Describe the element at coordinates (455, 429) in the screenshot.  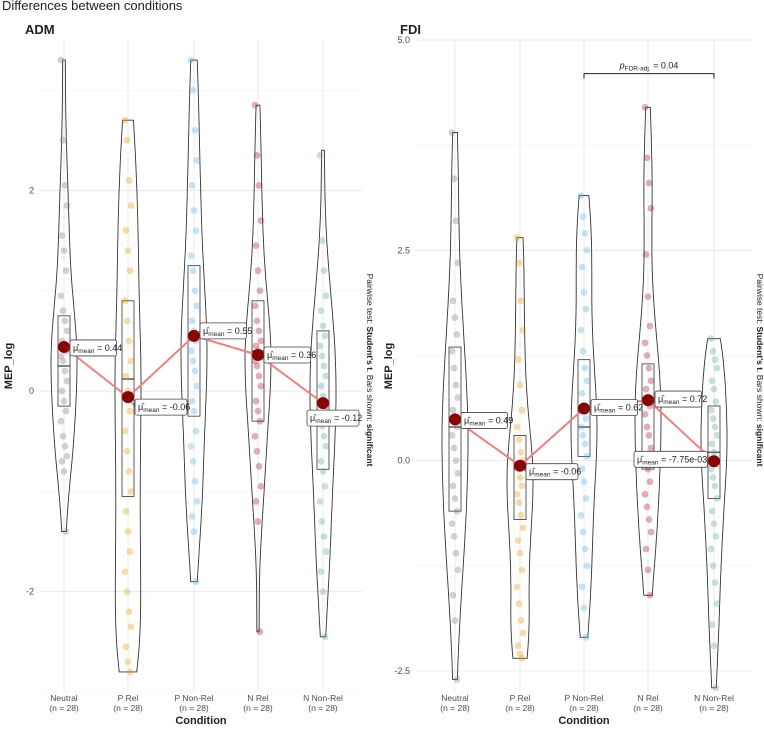
I see `box-neutral` at that location.